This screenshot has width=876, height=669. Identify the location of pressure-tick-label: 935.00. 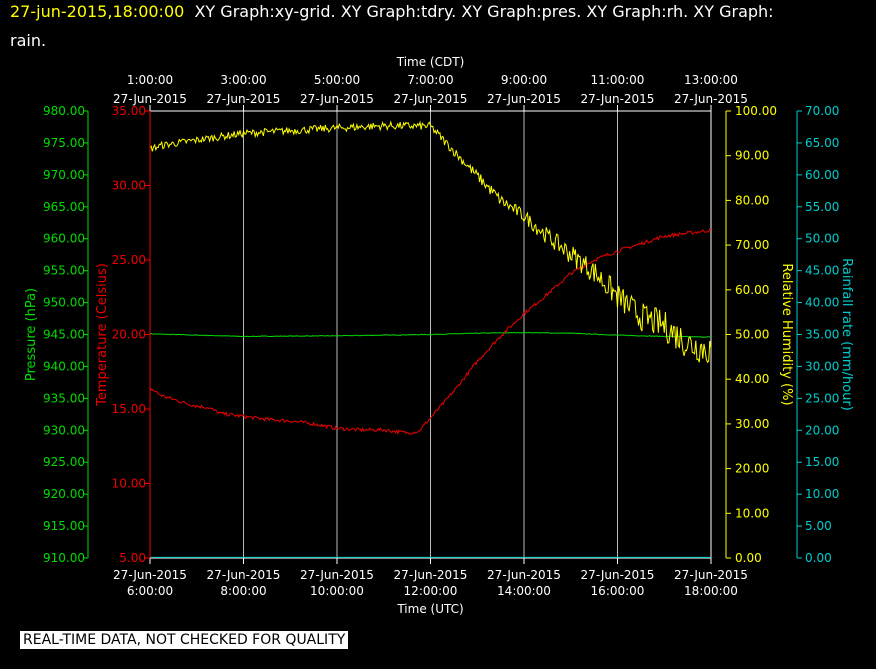
(64, 398).